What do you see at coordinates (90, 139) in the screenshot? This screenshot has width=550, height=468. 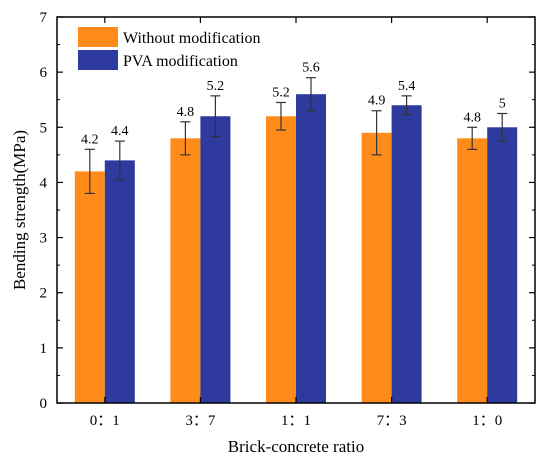 I see `data-label: 4.2` at bounding box center [90, 139].